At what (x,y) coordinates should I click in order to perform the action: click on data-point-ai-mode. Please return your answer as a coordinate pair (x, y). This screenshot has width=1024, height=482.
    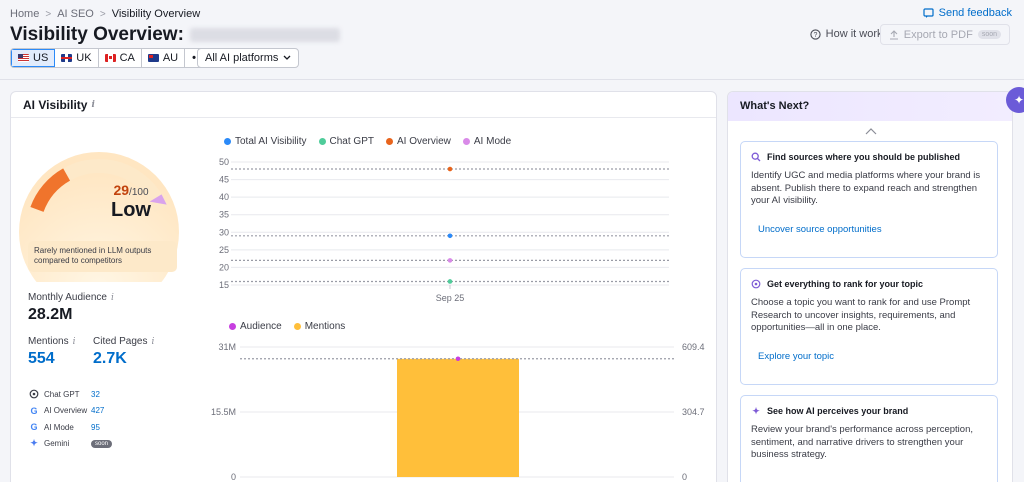
    Looking at the image, I should click on (450, 260).